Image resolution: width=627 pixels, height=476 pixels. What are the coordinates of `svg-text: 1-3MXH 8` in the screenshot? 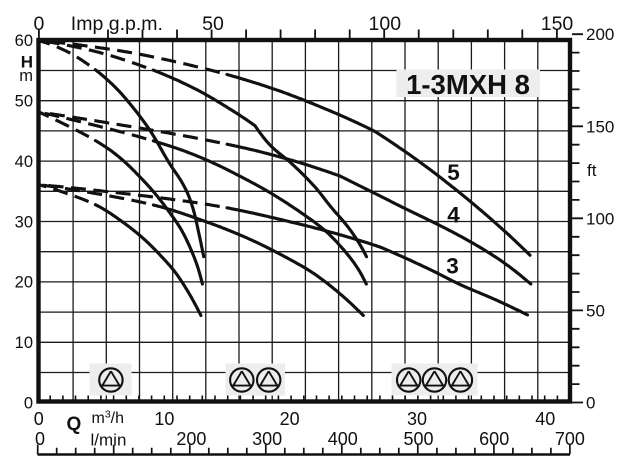 It's located at (468, 84).